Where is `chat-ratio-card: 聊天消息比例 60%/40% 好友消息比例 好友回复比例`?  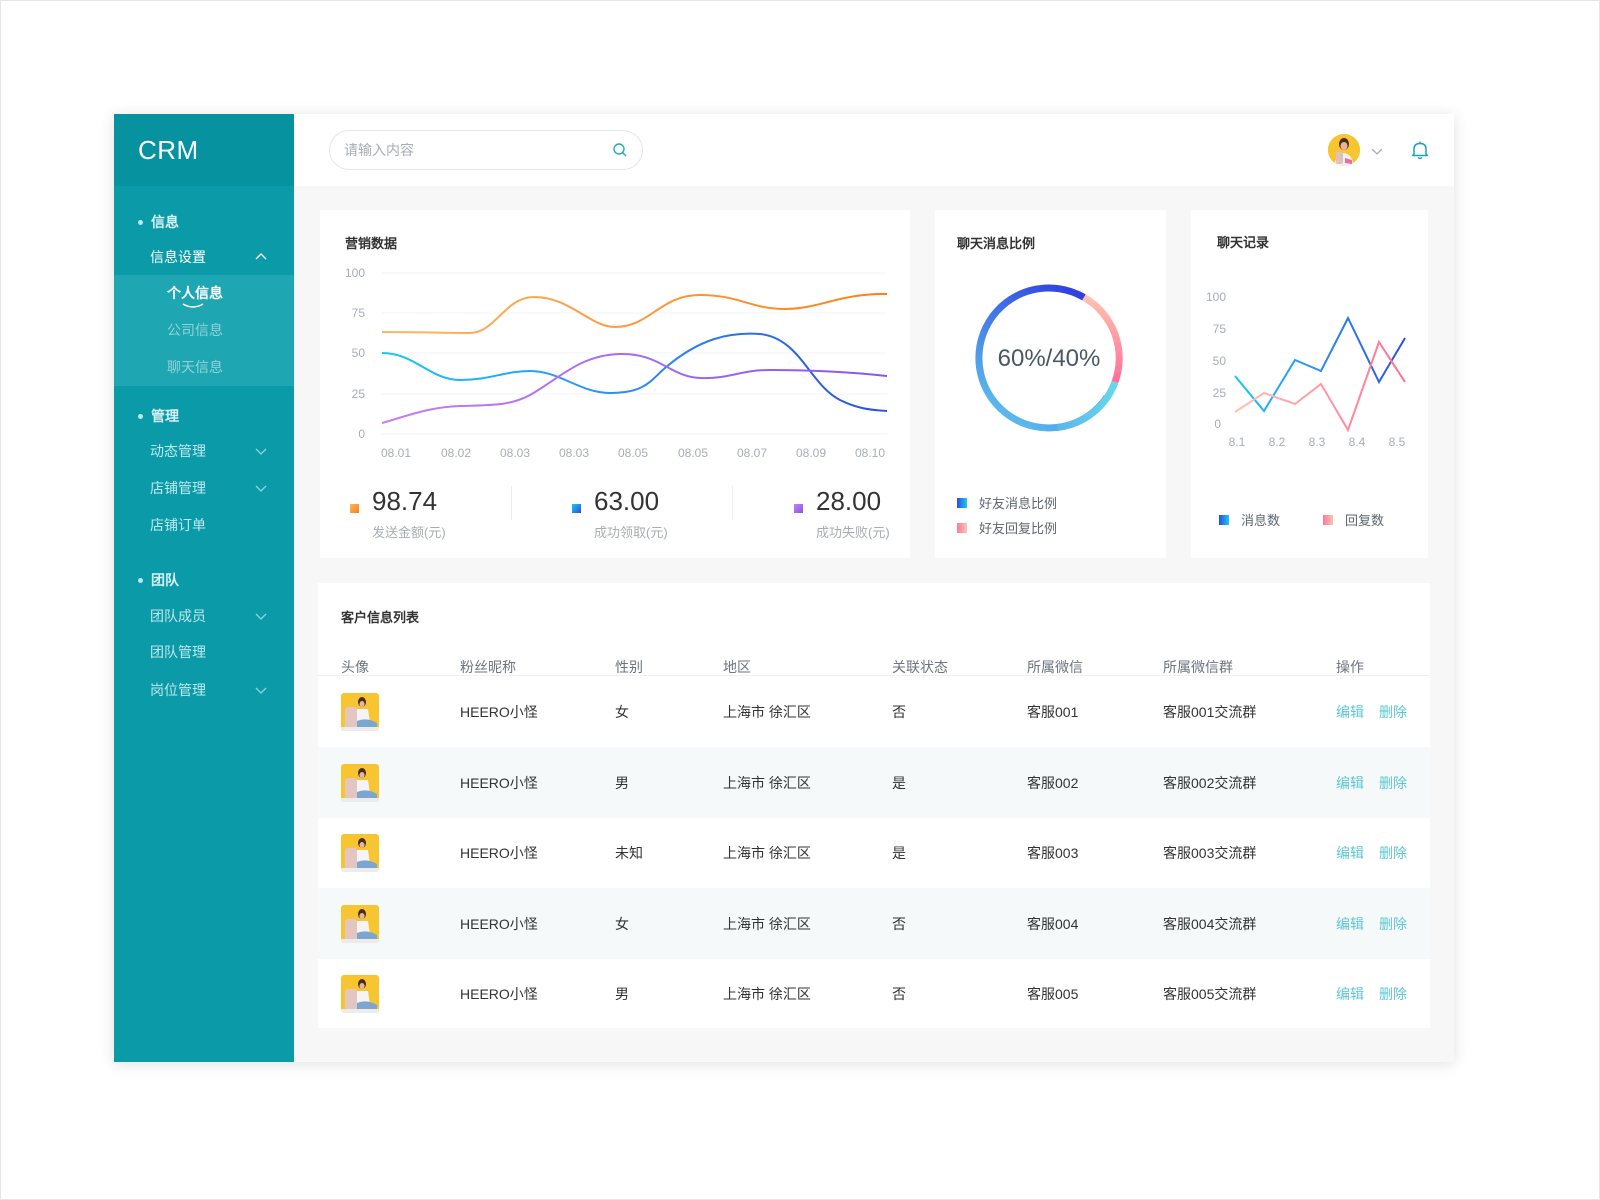
chat-ratio-card: 聊天消息比例 60%/40% 好友消息比例 好友回复比例 is located at coordinates (1050, 384).